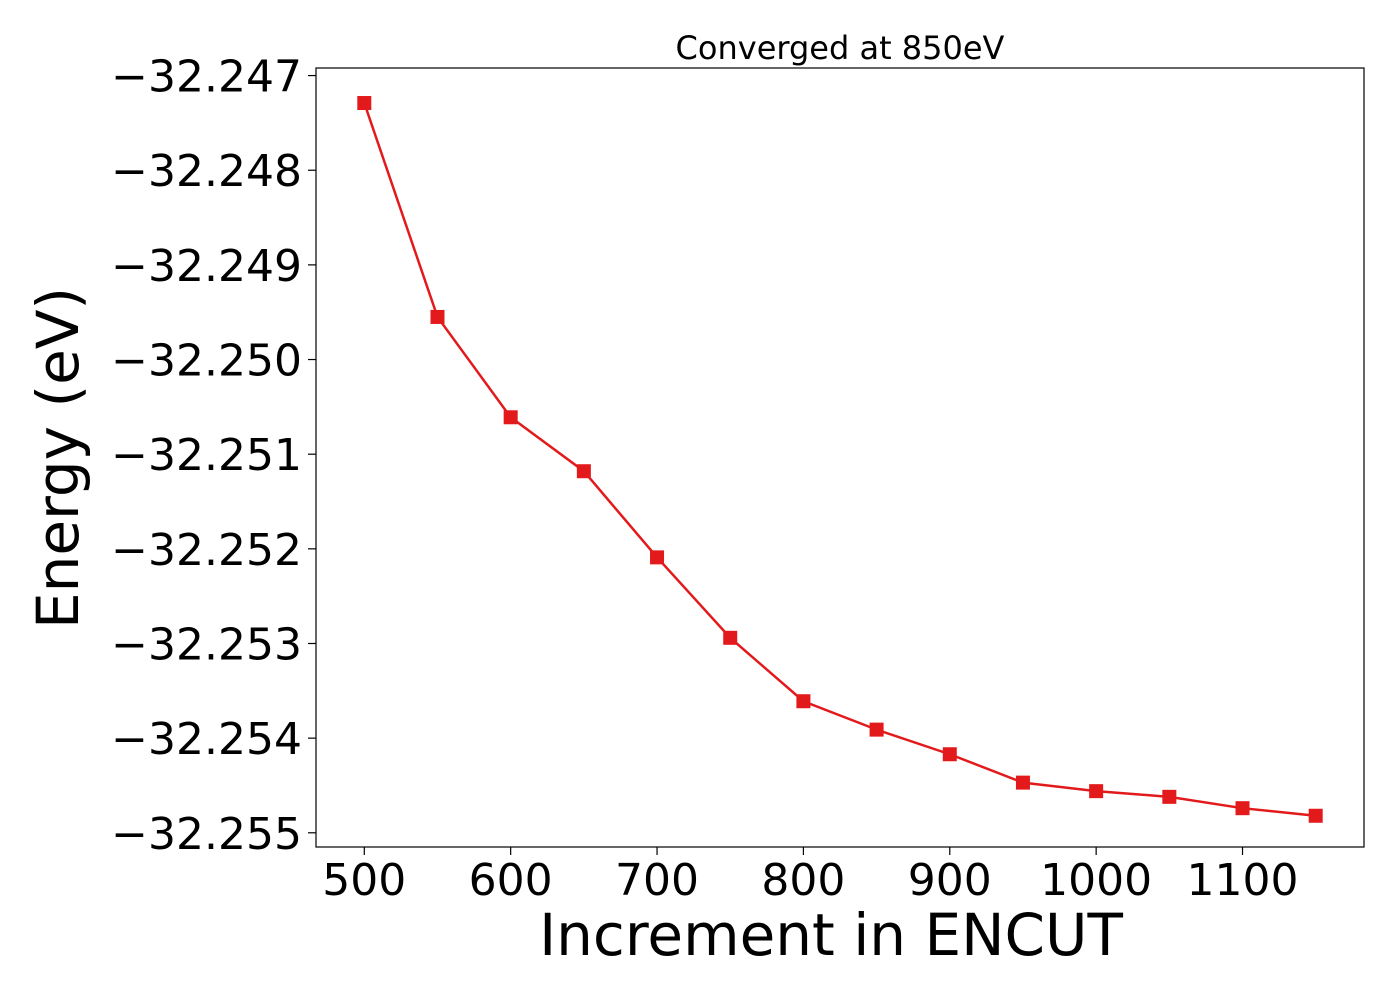 Image resolution: width=1400 pixels, height=1000 pixels. Describe the element at coordinates (206, 739) in the screenshot. I see `y-tick-label: −32.254` at that location.